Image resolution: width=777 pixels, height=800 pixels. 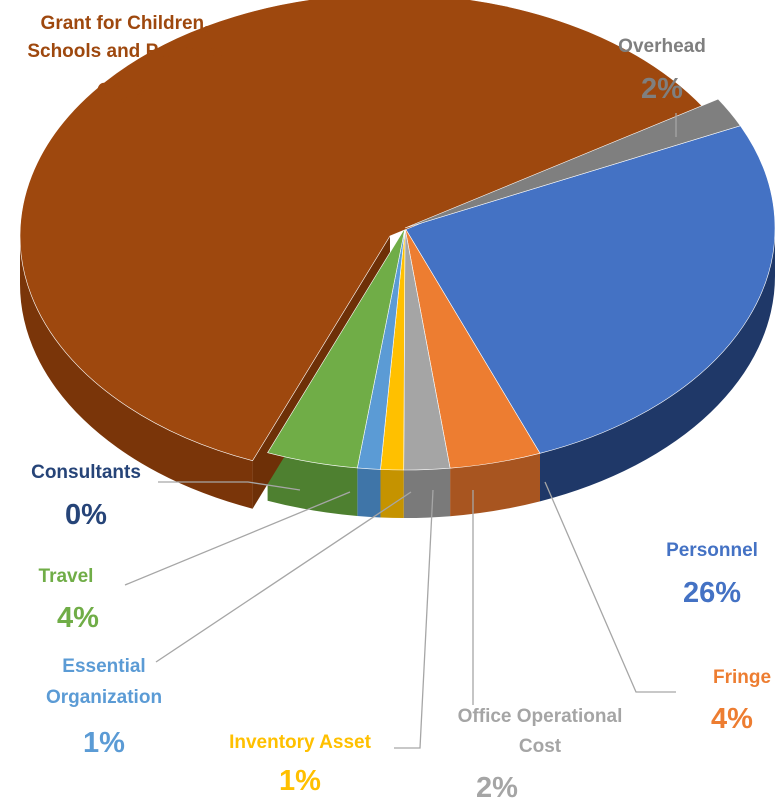 I want to click on label-name-grant-1: Schools and Partners, so click(x=124, y=51).